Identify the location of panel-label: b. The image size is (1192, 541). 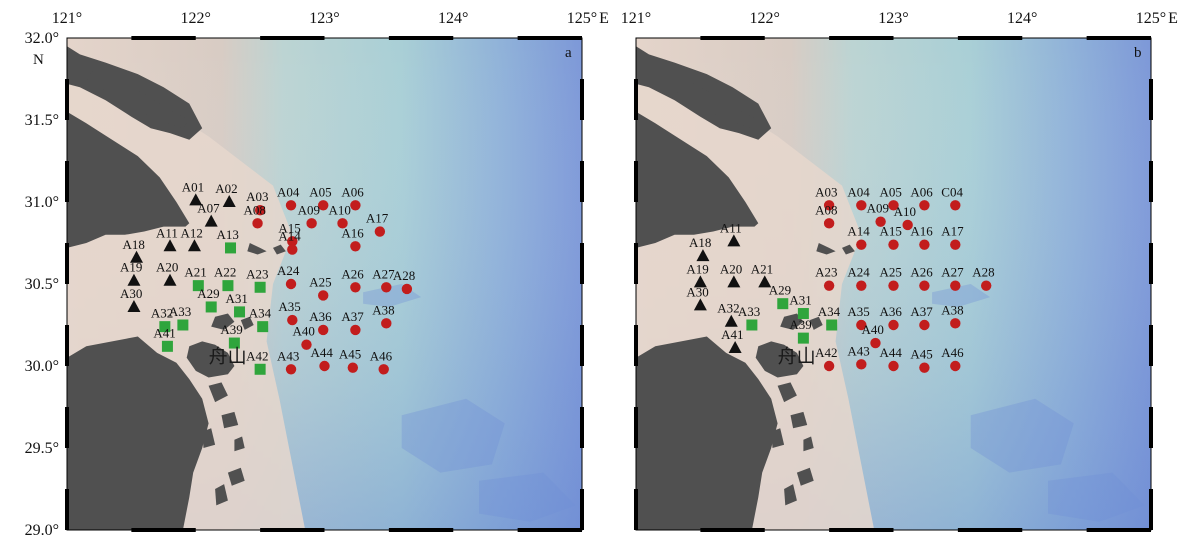
(1138, 53).